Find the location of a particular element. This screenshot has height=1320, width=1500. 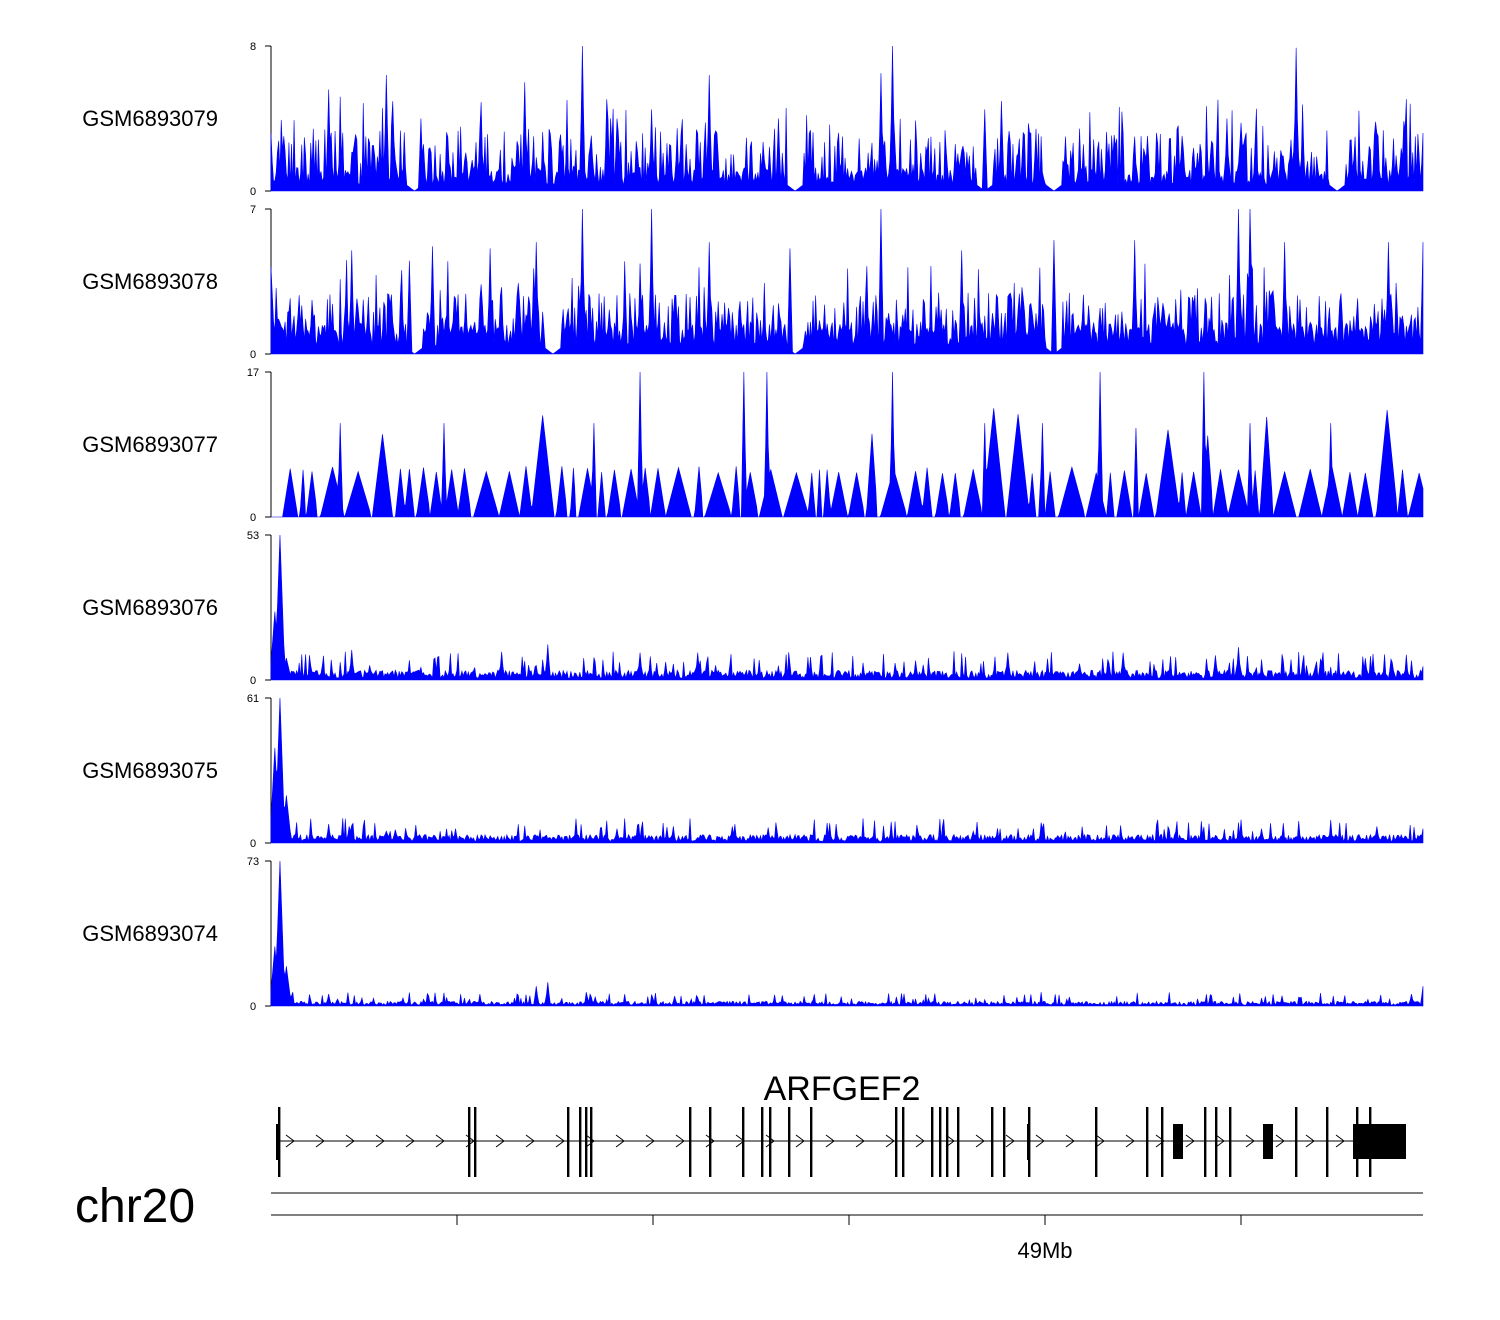

chromosome-label: chr20 is located at coordinates (135, 1206).